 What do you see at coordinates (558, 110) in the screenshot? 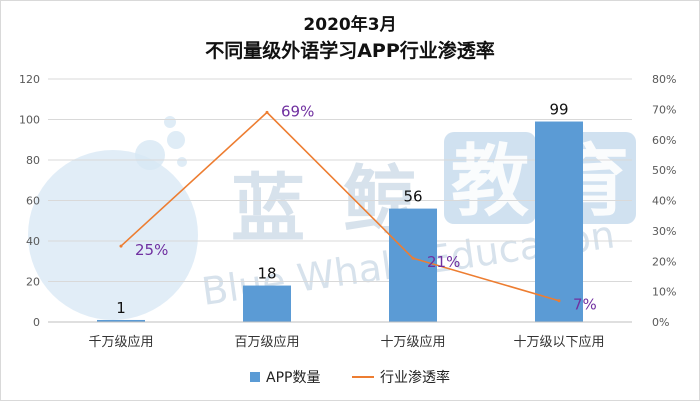
I see `bar-value-label: 99` at bounding box center [558, 110].